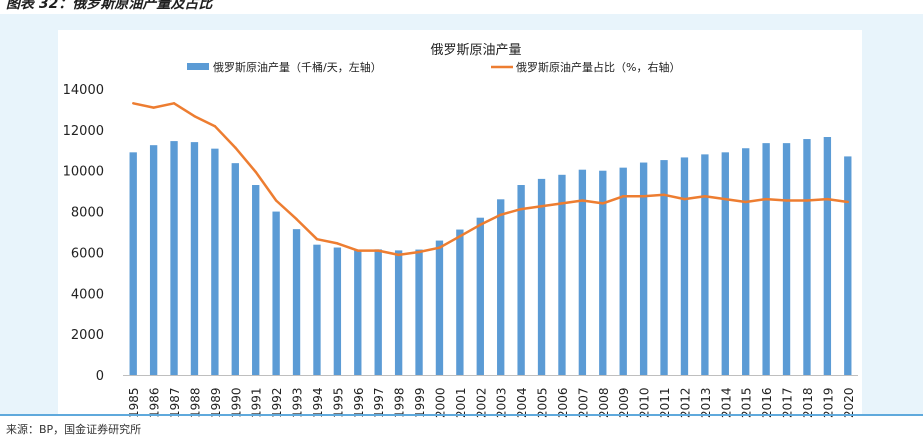 The height and width of the screenshot is (447, 923). I want to click on x-tick-label: 1985, so click(134, 402).